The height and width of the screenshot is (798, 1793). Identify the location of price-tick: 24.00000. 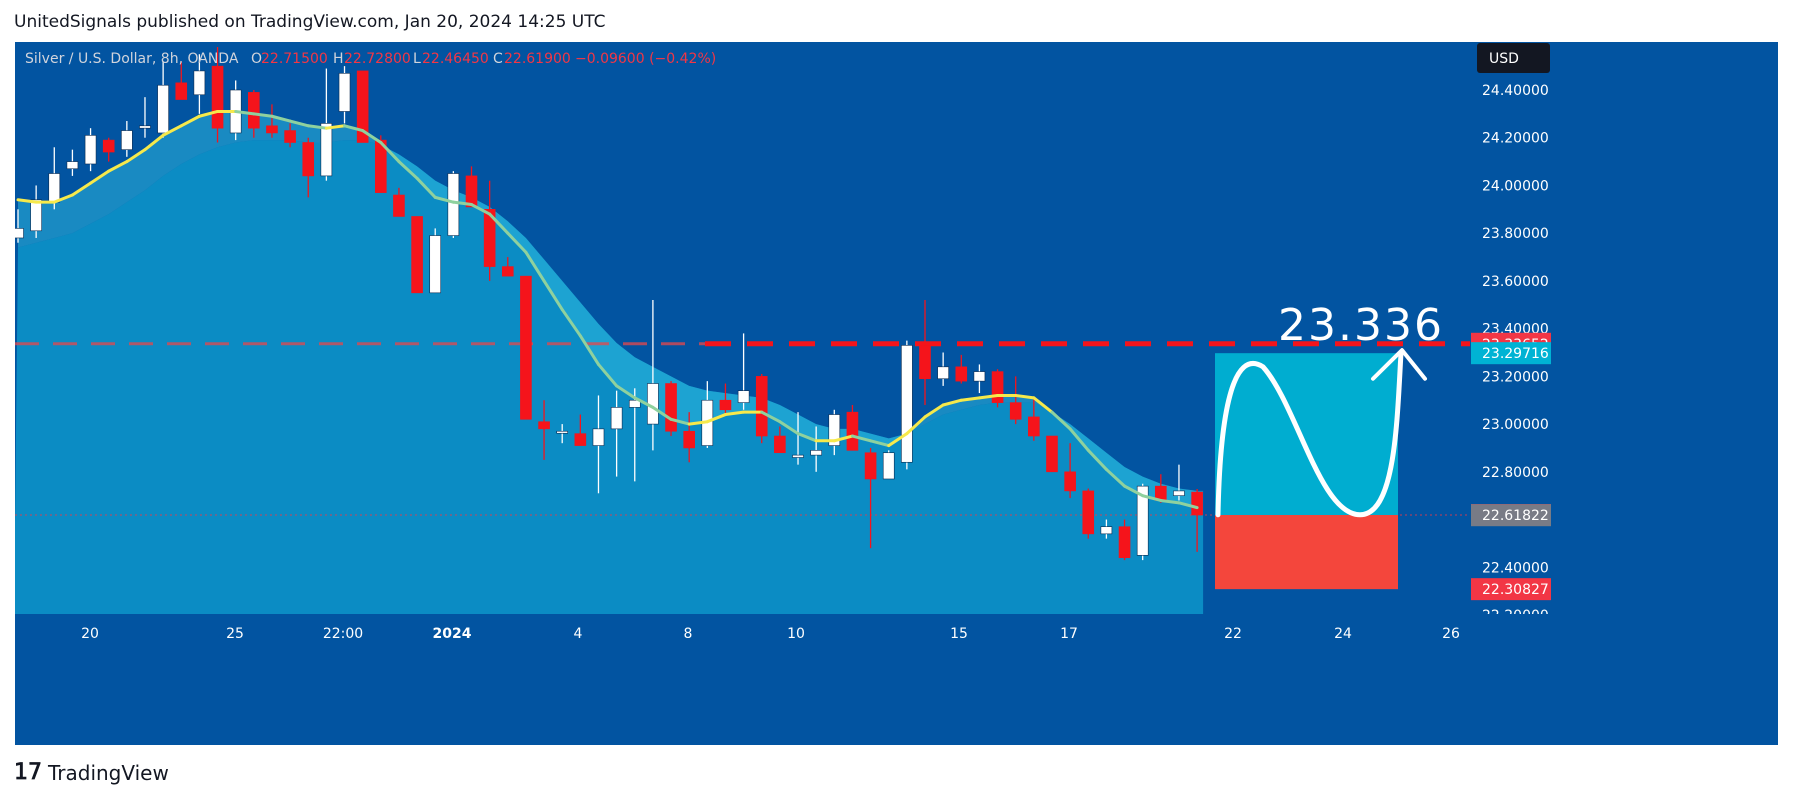
(1515, 186).